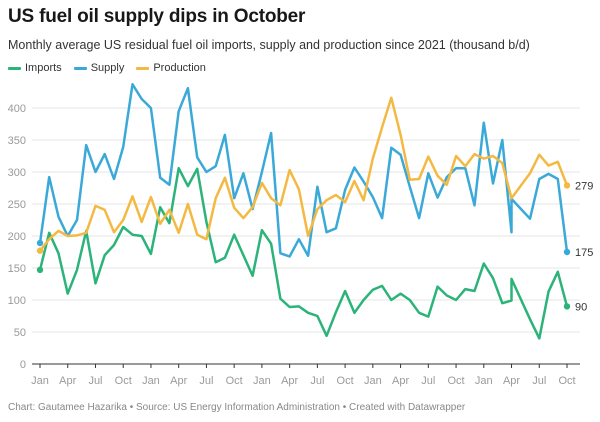 This screenshot has width=600, height=422. I want to click on end-label-production: 279, so click(584, 186).